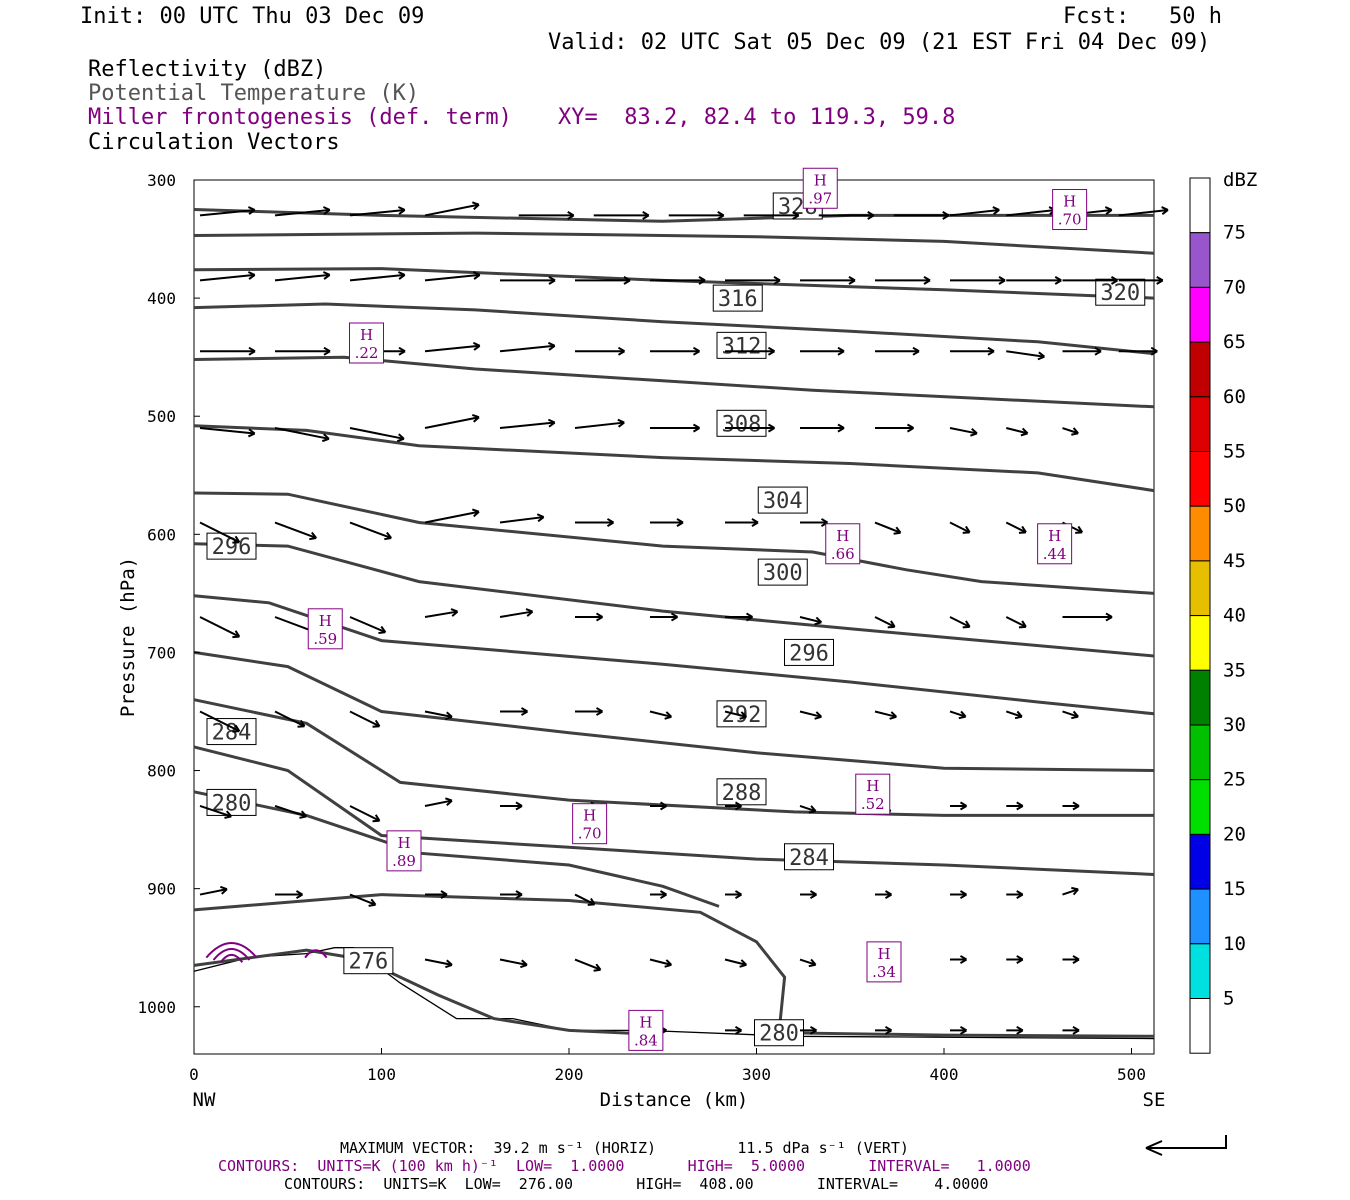 The height and width of the screenshot is (1200, 1350). What do you see at coordinates (674, 1100) in the screenshot?
I see `x-axis-label: Distance (km)` at bounding box center [674, 1100].